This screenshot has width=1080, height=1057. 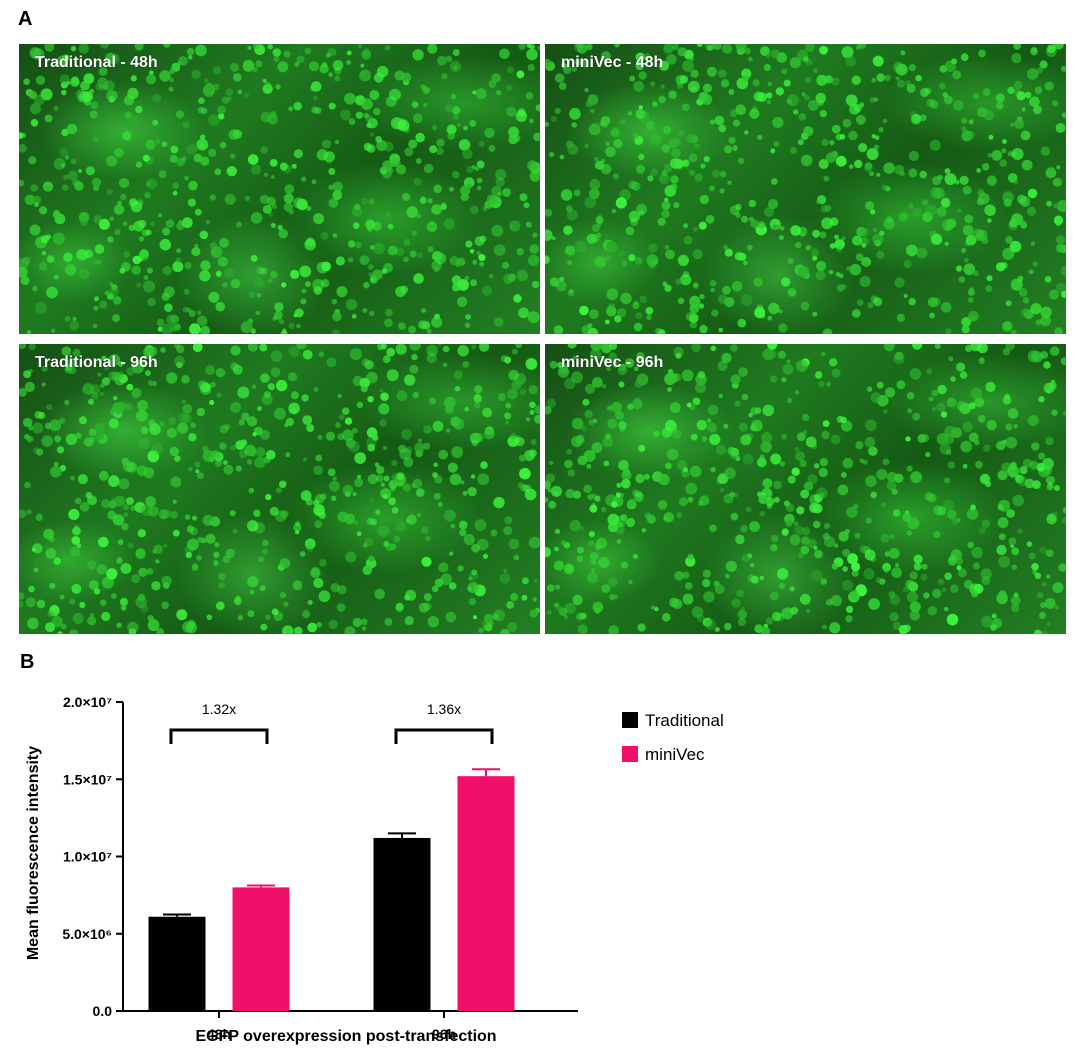 What do you see at coordinates (261, 949) in the screenshot?
I see `bar-minivec-48h` at bounding box center [261, 949].